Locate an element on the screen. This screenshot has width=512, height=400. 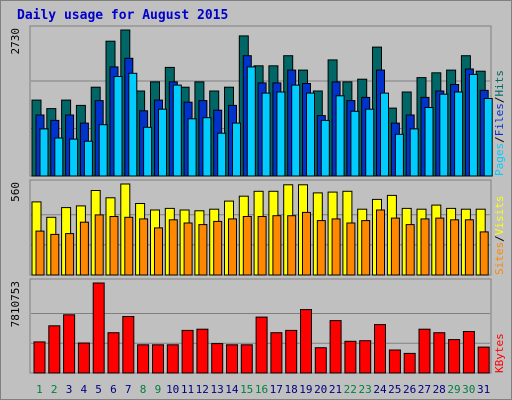
x-label-day-12: 12 is located at coordinates (202, 389).